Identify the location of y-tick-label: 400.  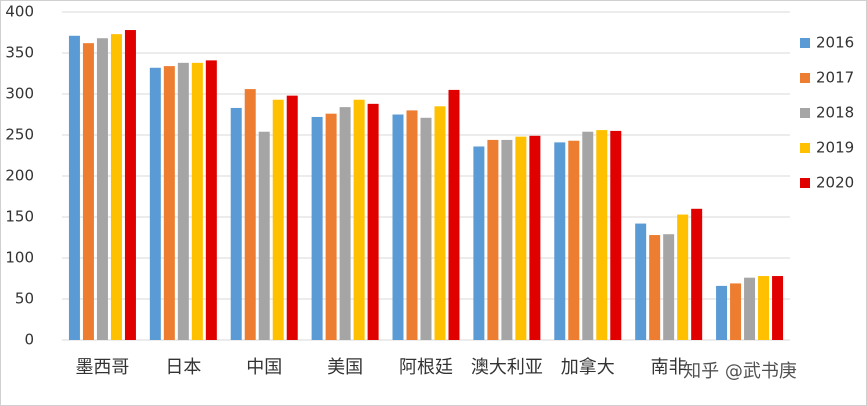
(19, 12).